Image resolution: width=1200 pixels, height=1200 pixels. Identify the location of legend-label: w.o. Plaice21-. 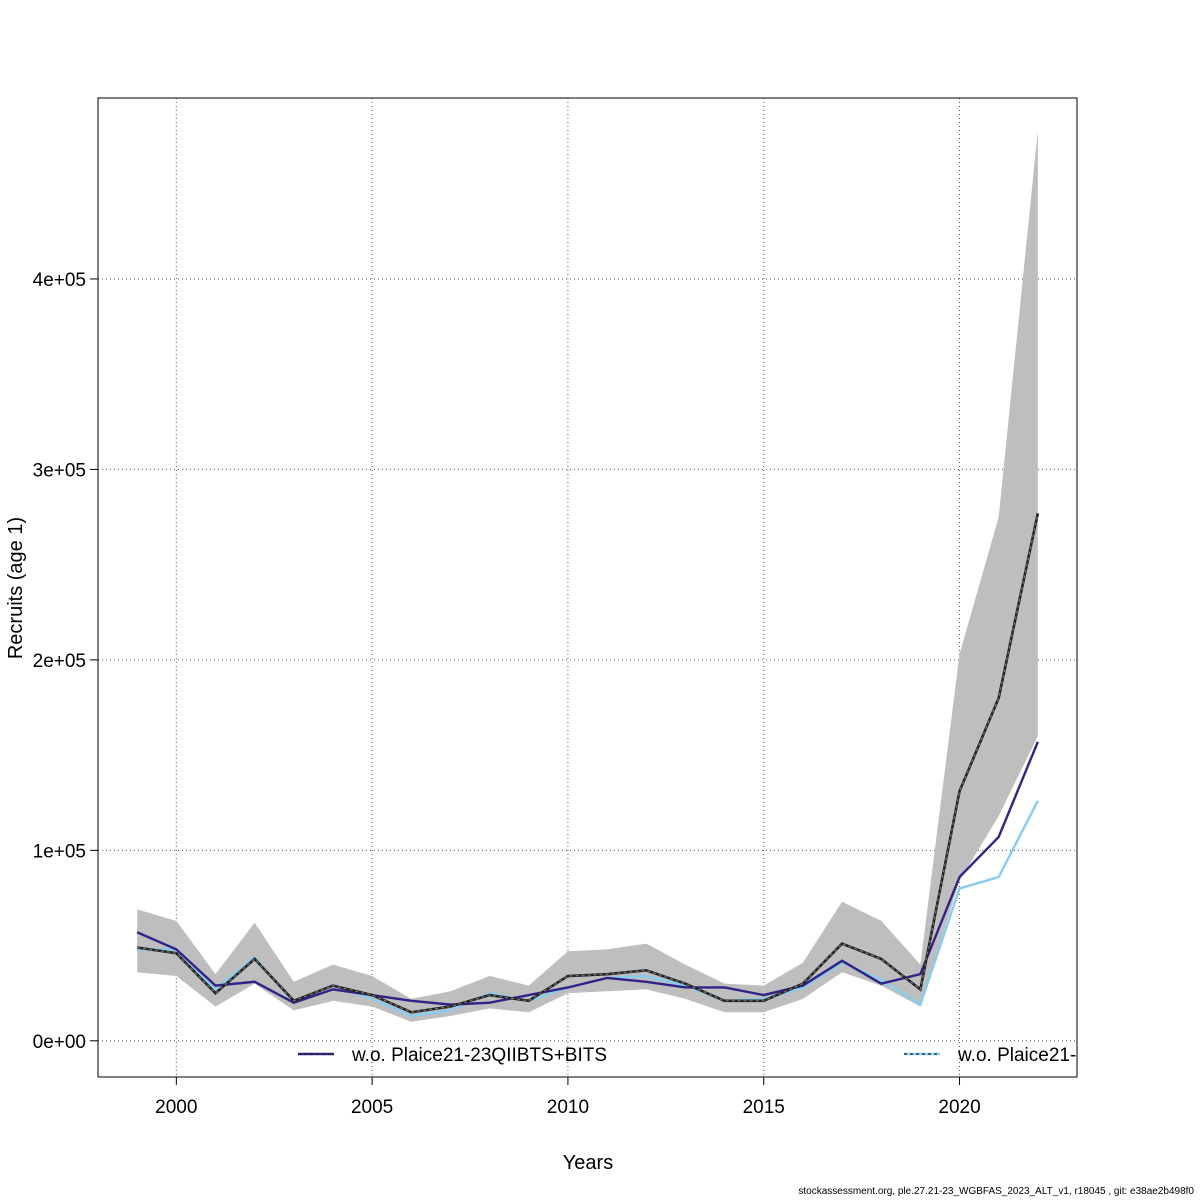
(1016, 1055).